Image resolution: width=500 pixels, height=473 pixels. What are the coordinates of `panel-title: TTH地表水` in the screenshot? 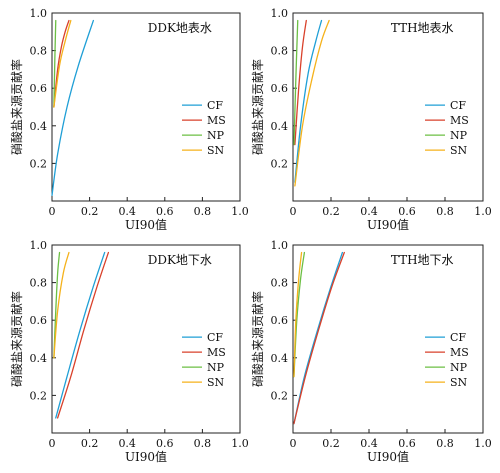 It's located at (422, 28).